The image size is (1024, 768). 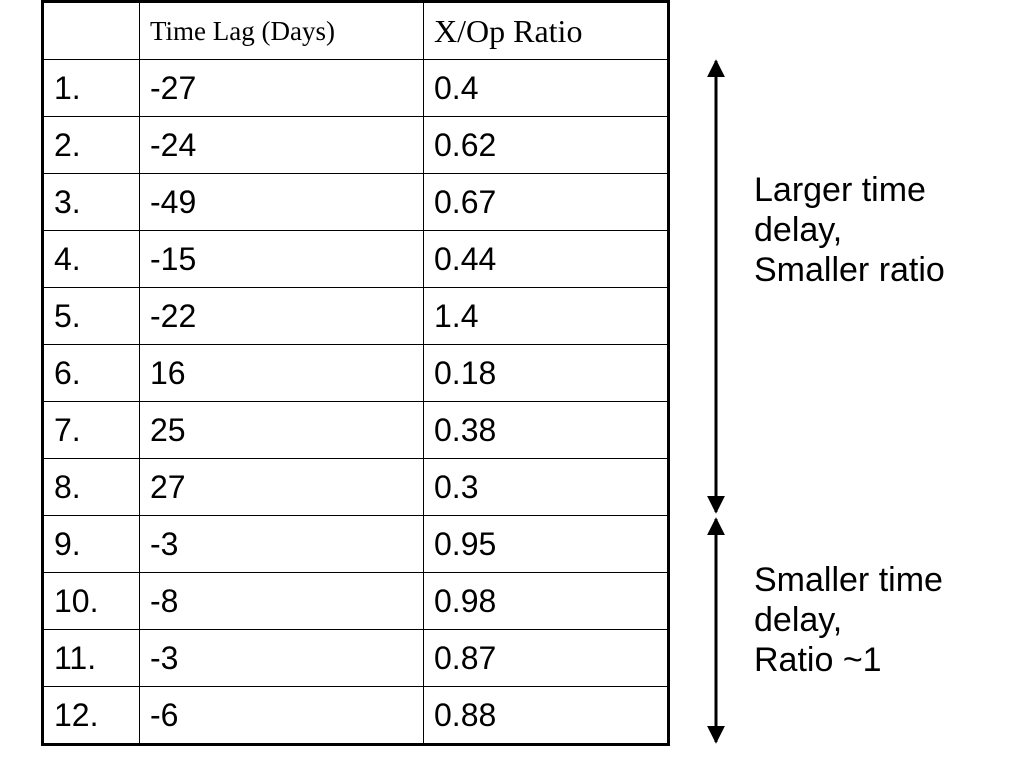 What do you see at coordinates (91, 316) in the screenshot?
I see `row-index: 5.` at bounding box center [91, 316].